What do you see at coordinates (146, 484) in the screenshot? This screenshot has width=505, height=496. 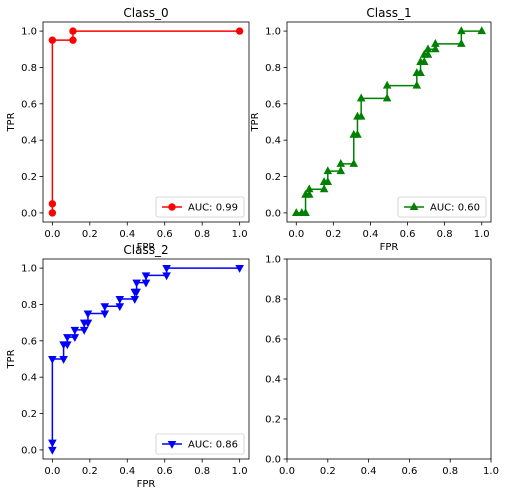 I see `x-axis-label-class-2: FPR` at bounding box center [146, 484].